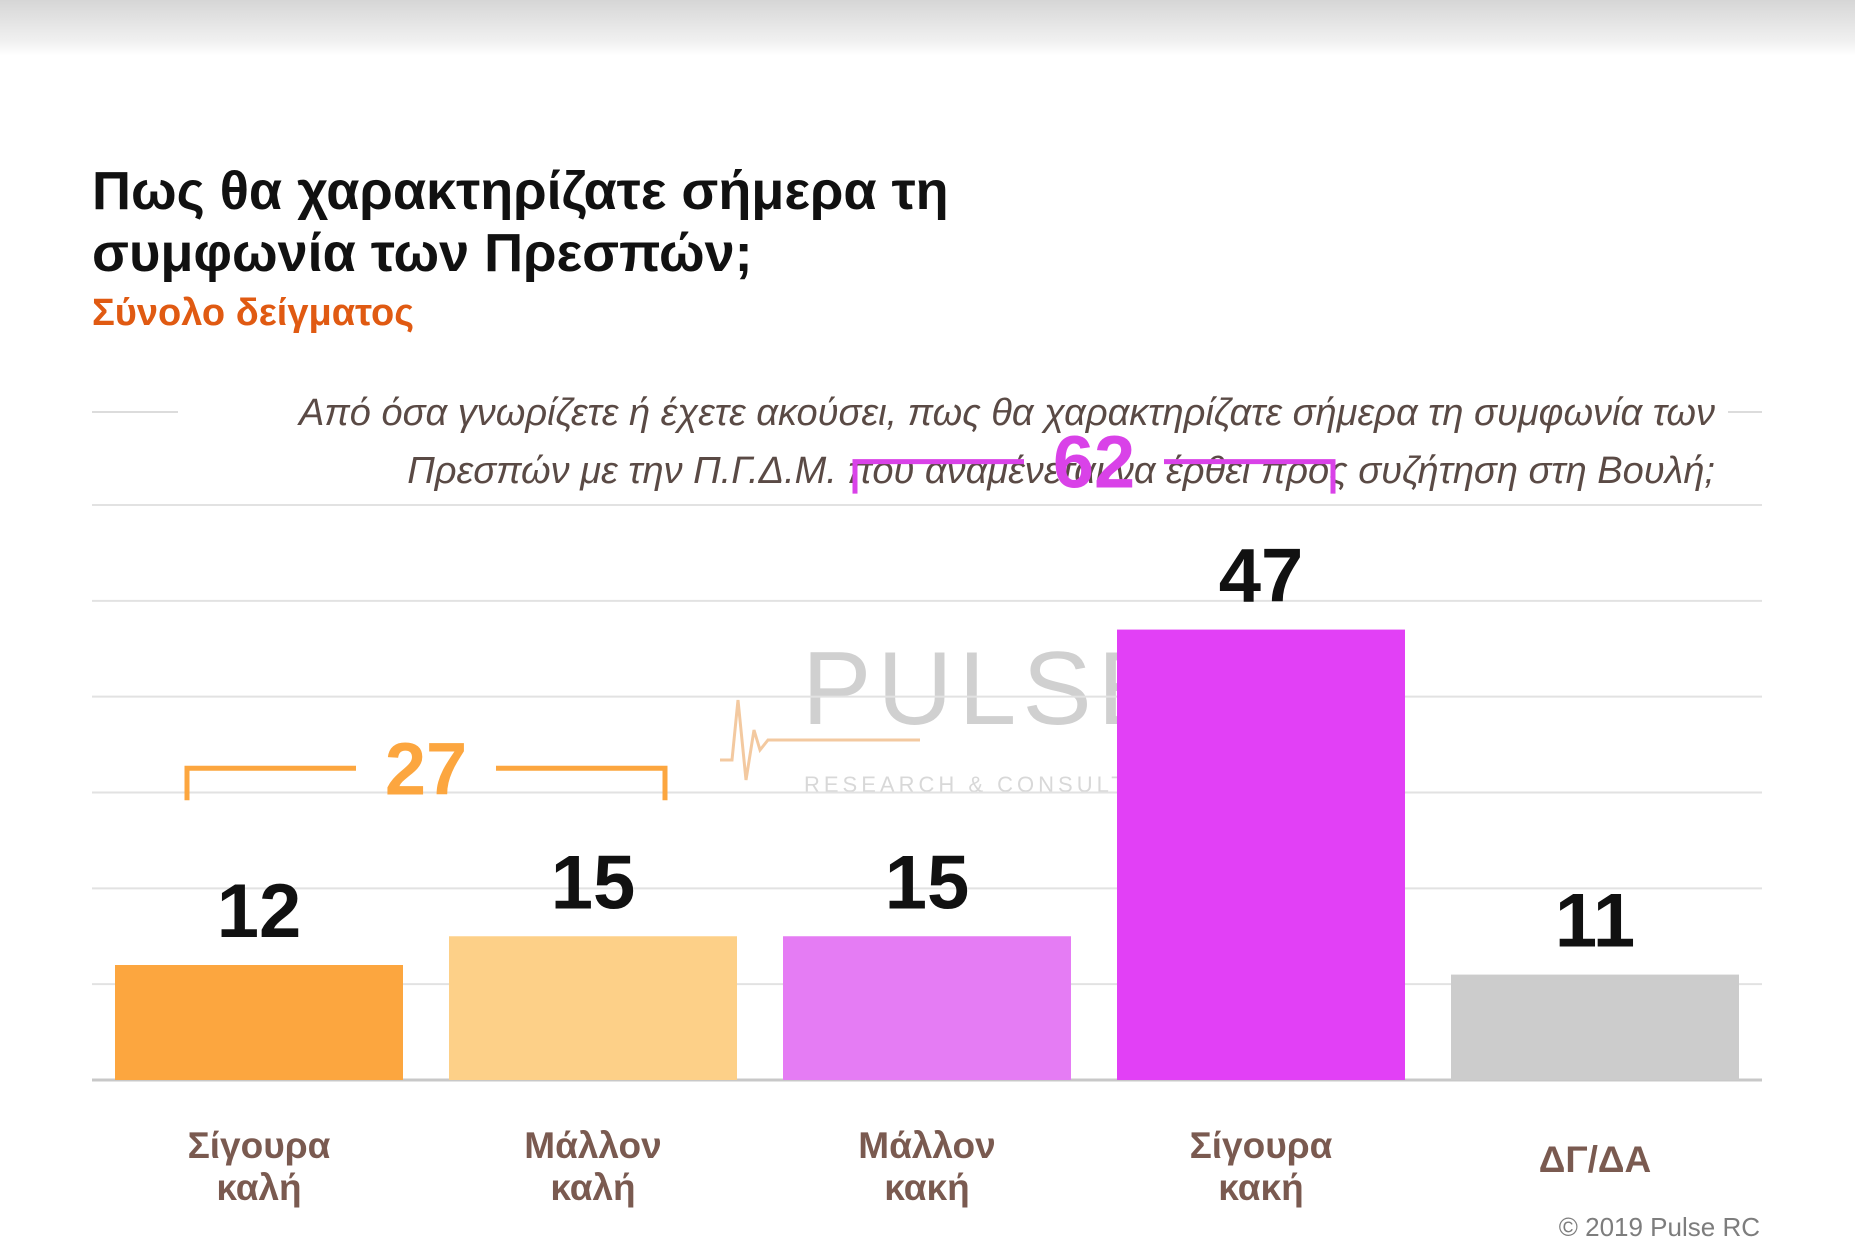 This screenshot has height=1250, width=1855. Describe the element at coordinates (135, 412) in the screenshot. I see `question-rule-left` at that location.